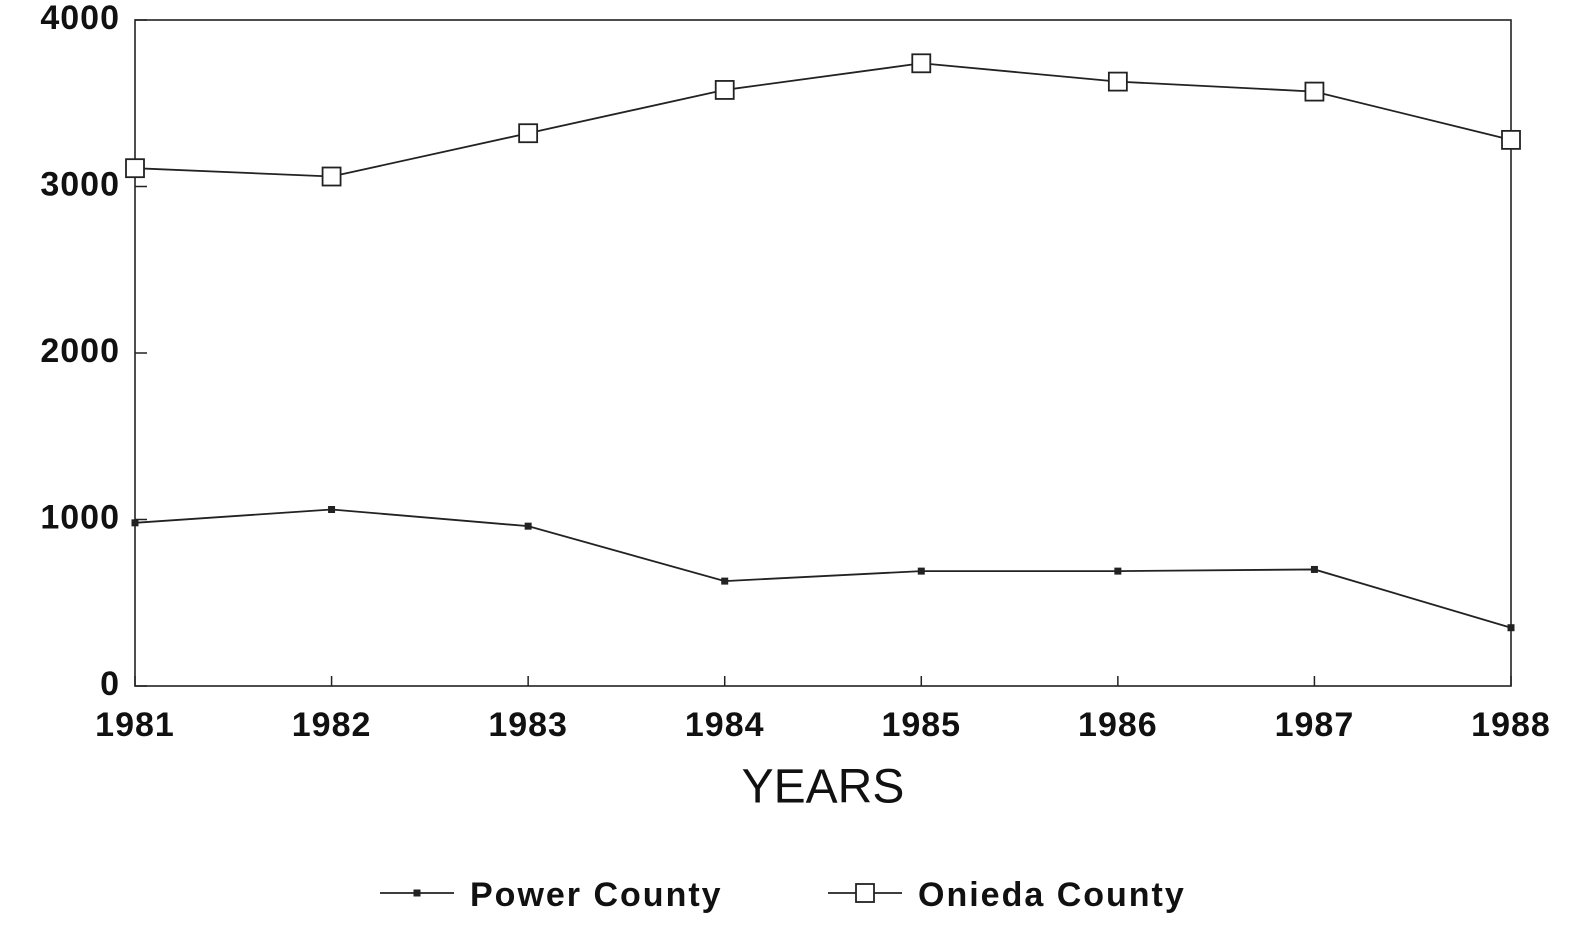 The height and width of the screenshot is (926, 1578). I want to click on y-tick-label: 0, so click(110, 684).